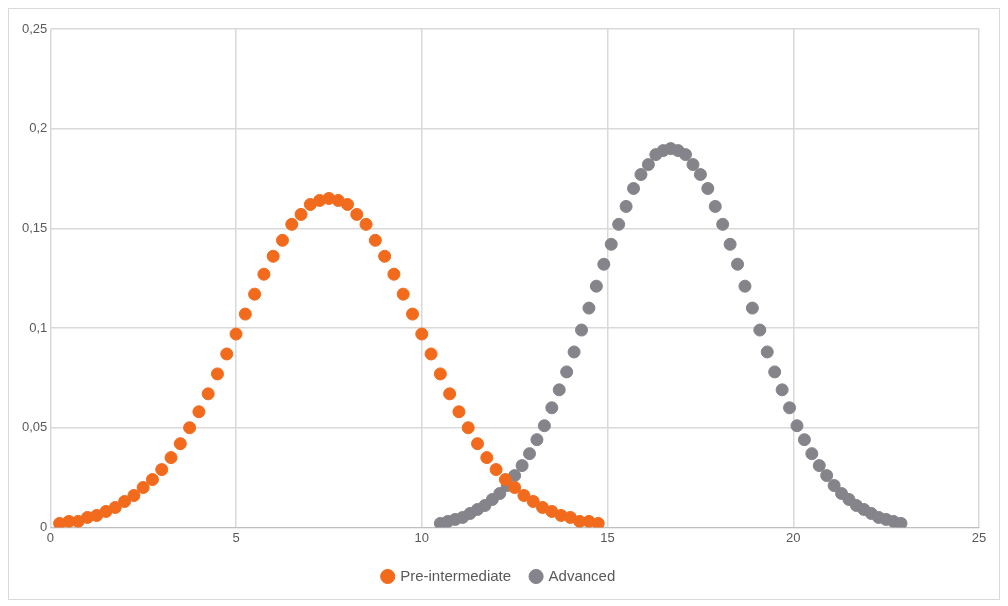 The height and width of the screenshot is (606, 1008). I want to click on legend-label: Pre-intermediate, so click(456, 575).